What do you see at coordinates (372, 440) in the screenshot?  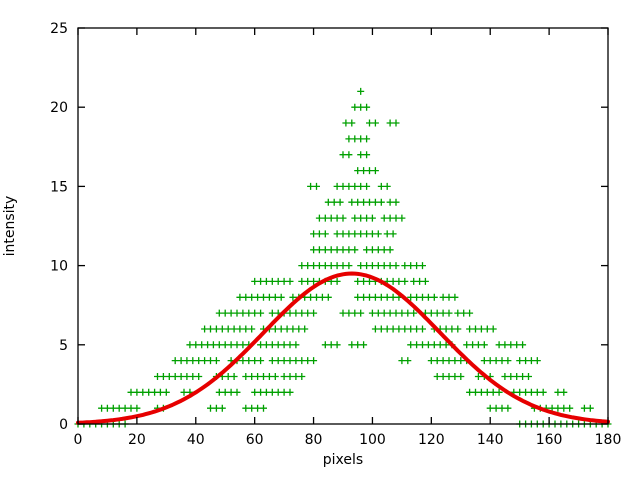 I see `x-tick-label: 100` at bounding box center [372, 440].